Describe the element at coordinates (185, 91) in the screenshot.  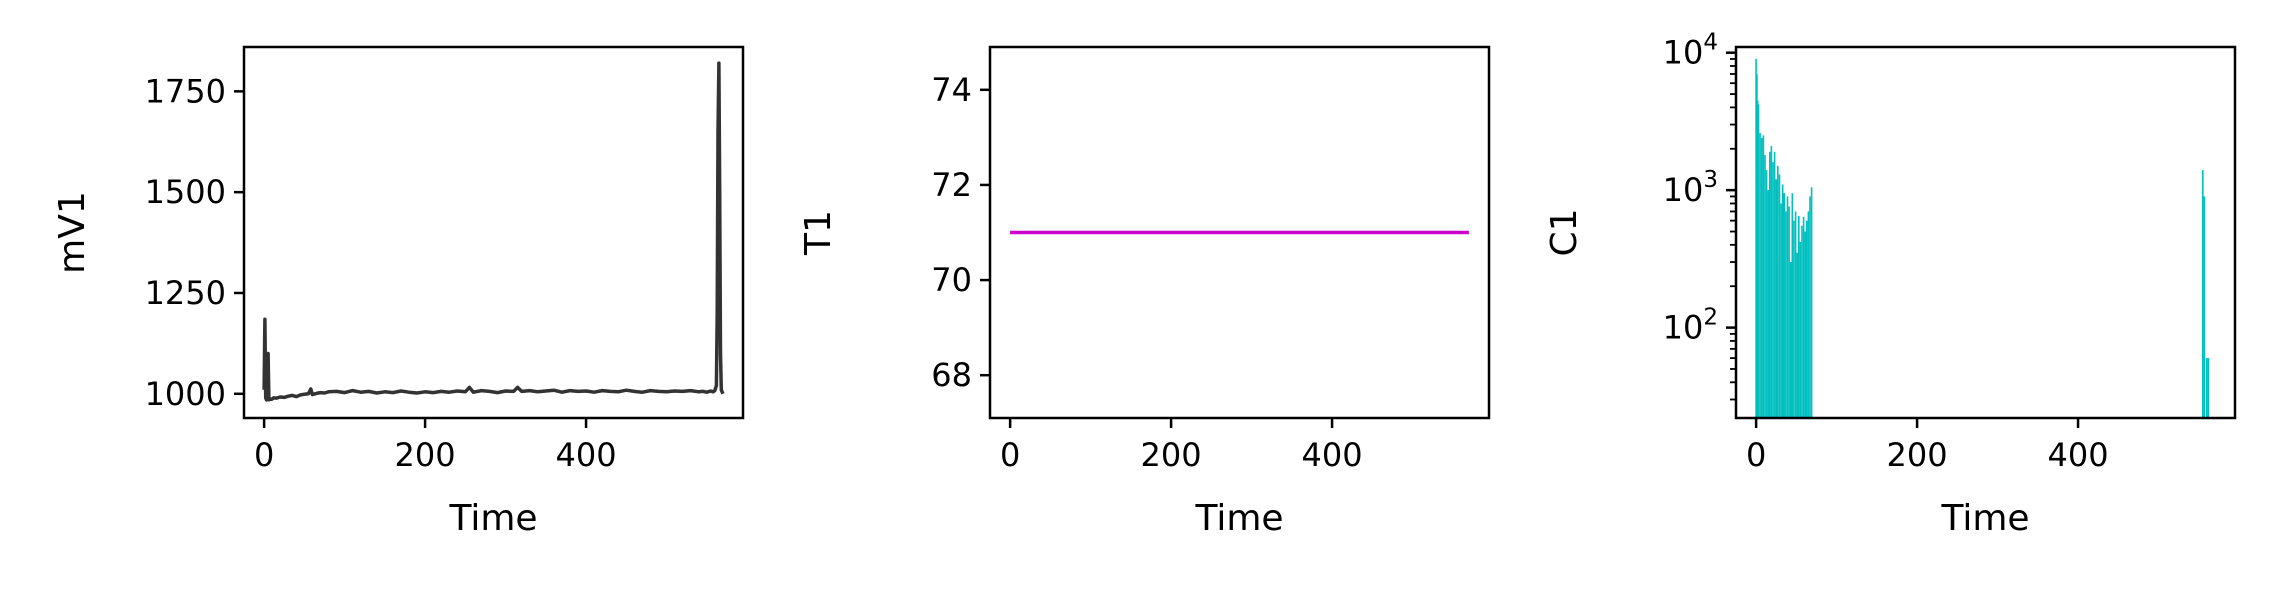
I see `y-tick-label: 1750` at that location.